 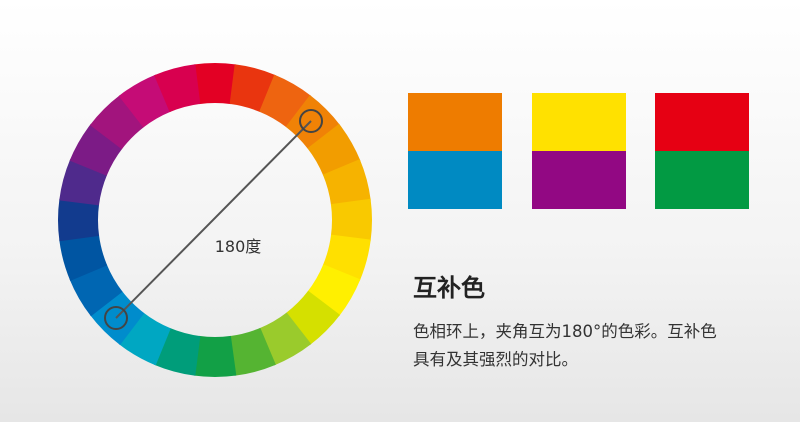 What do you see at coordinates (702, 180) in the screenshot?
I see `swatch-green` at bounding box center [702, 180].